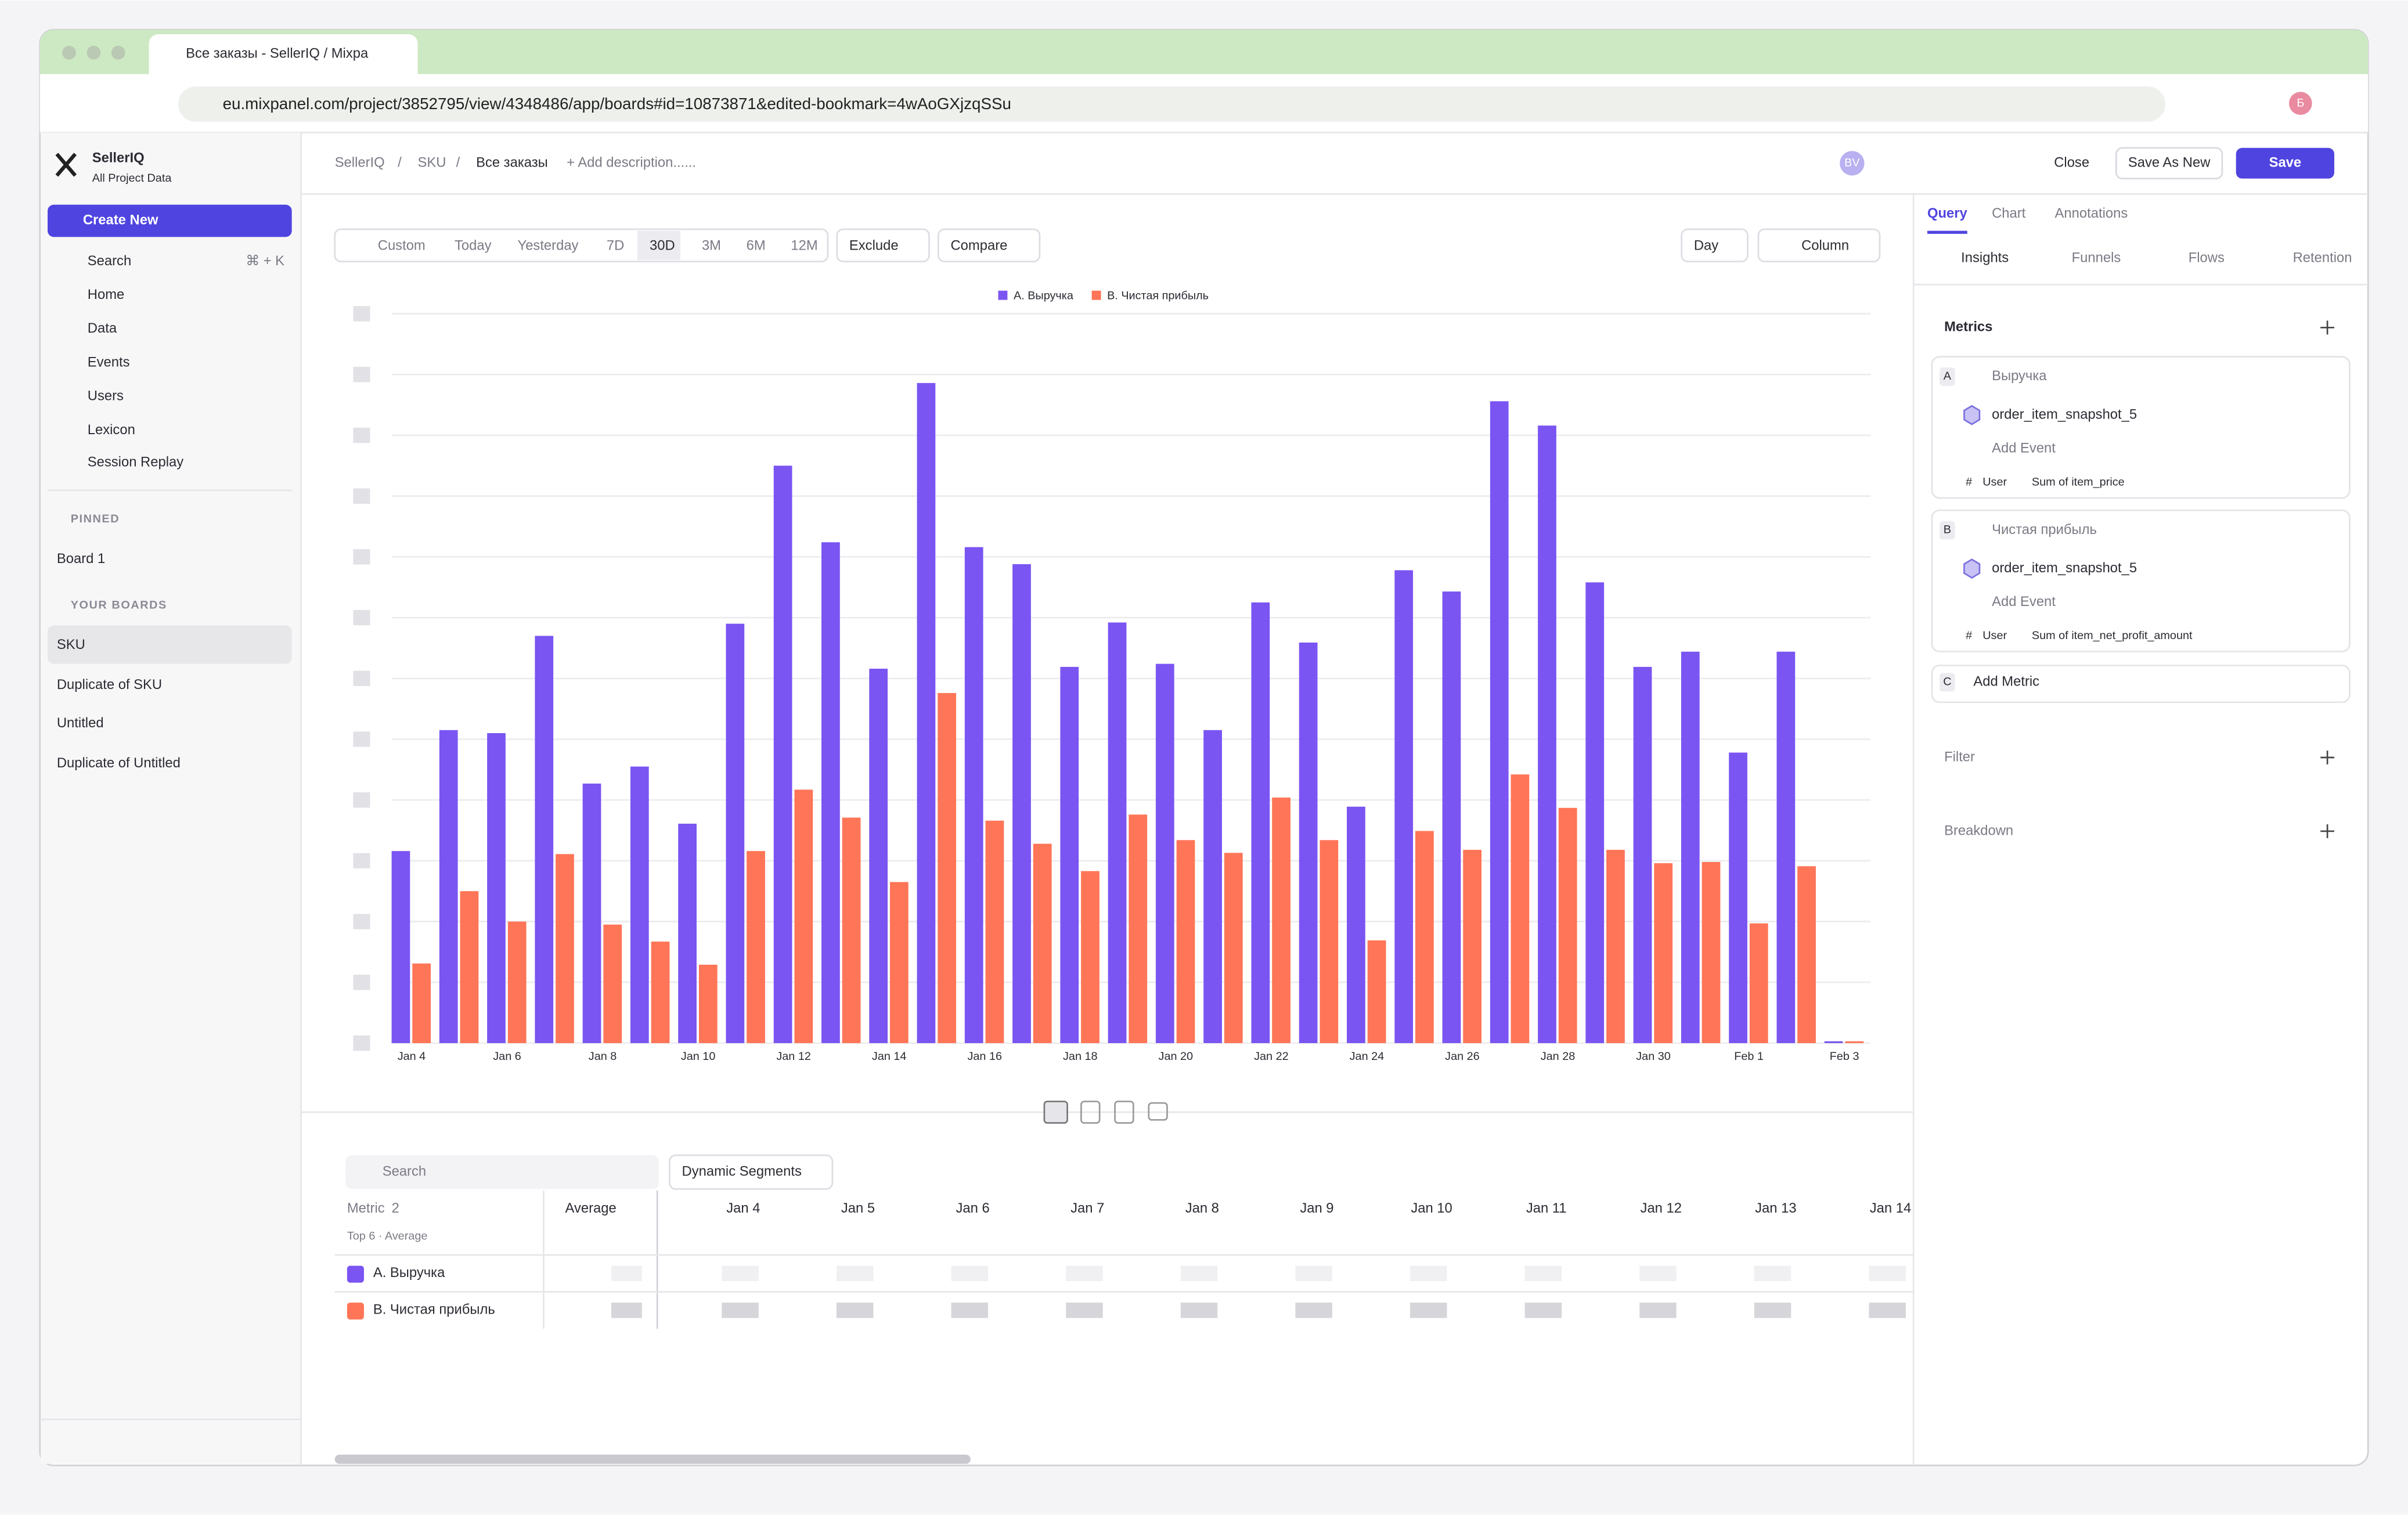  I want to click on compare-button, so click(990, 245).